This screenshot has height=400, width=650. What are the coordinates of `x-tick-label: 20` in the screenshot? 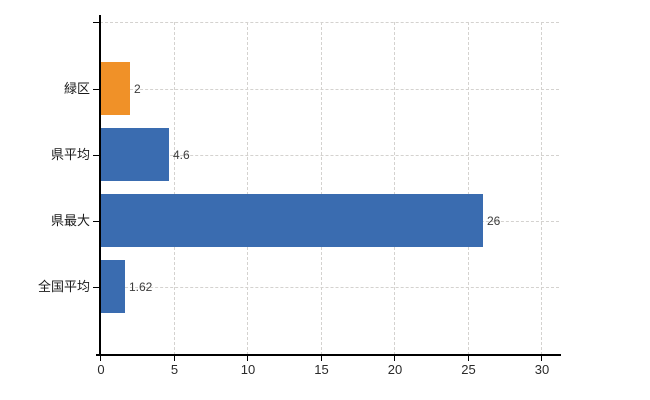 It's located at (395, 369).